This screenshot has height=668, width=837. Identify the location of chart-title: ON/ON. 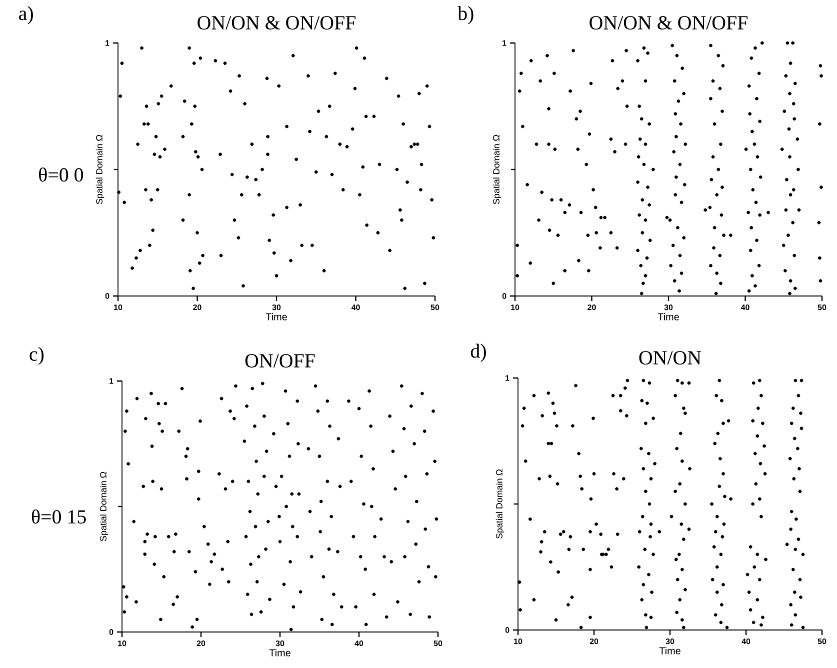
(670, 358).